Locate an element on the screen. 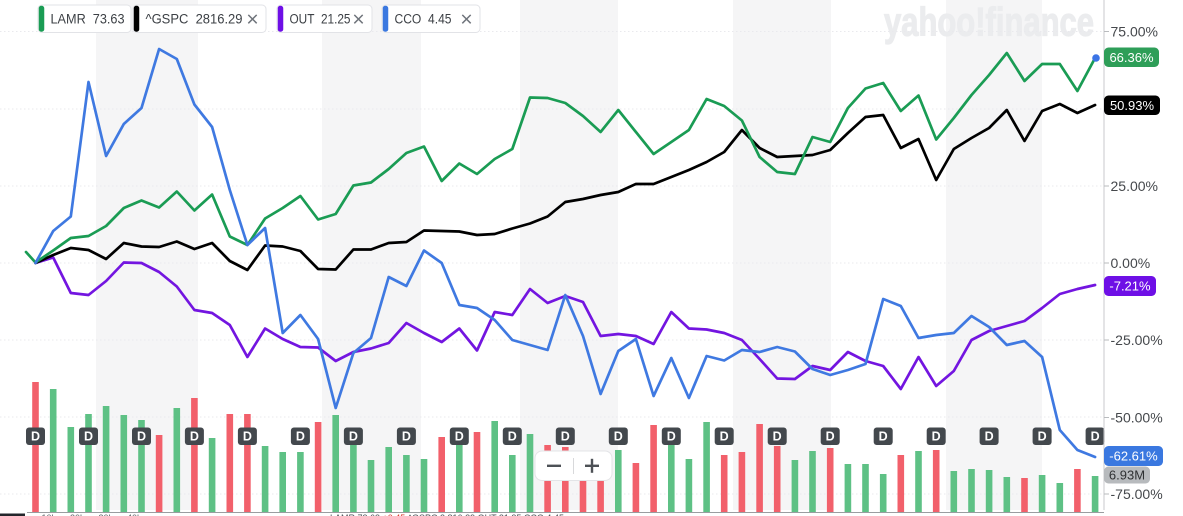 The image size is (1183, 516). svg-text: 0.00% is located at coordinates (1131, 263).